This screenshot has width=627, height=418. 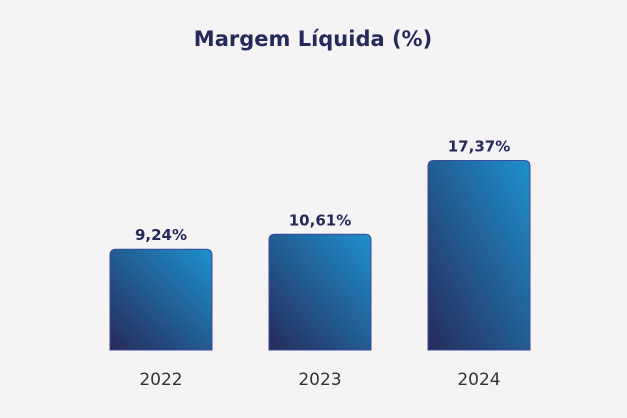 I want to click on data-label: 9,24%, so click(x=161, y=235).